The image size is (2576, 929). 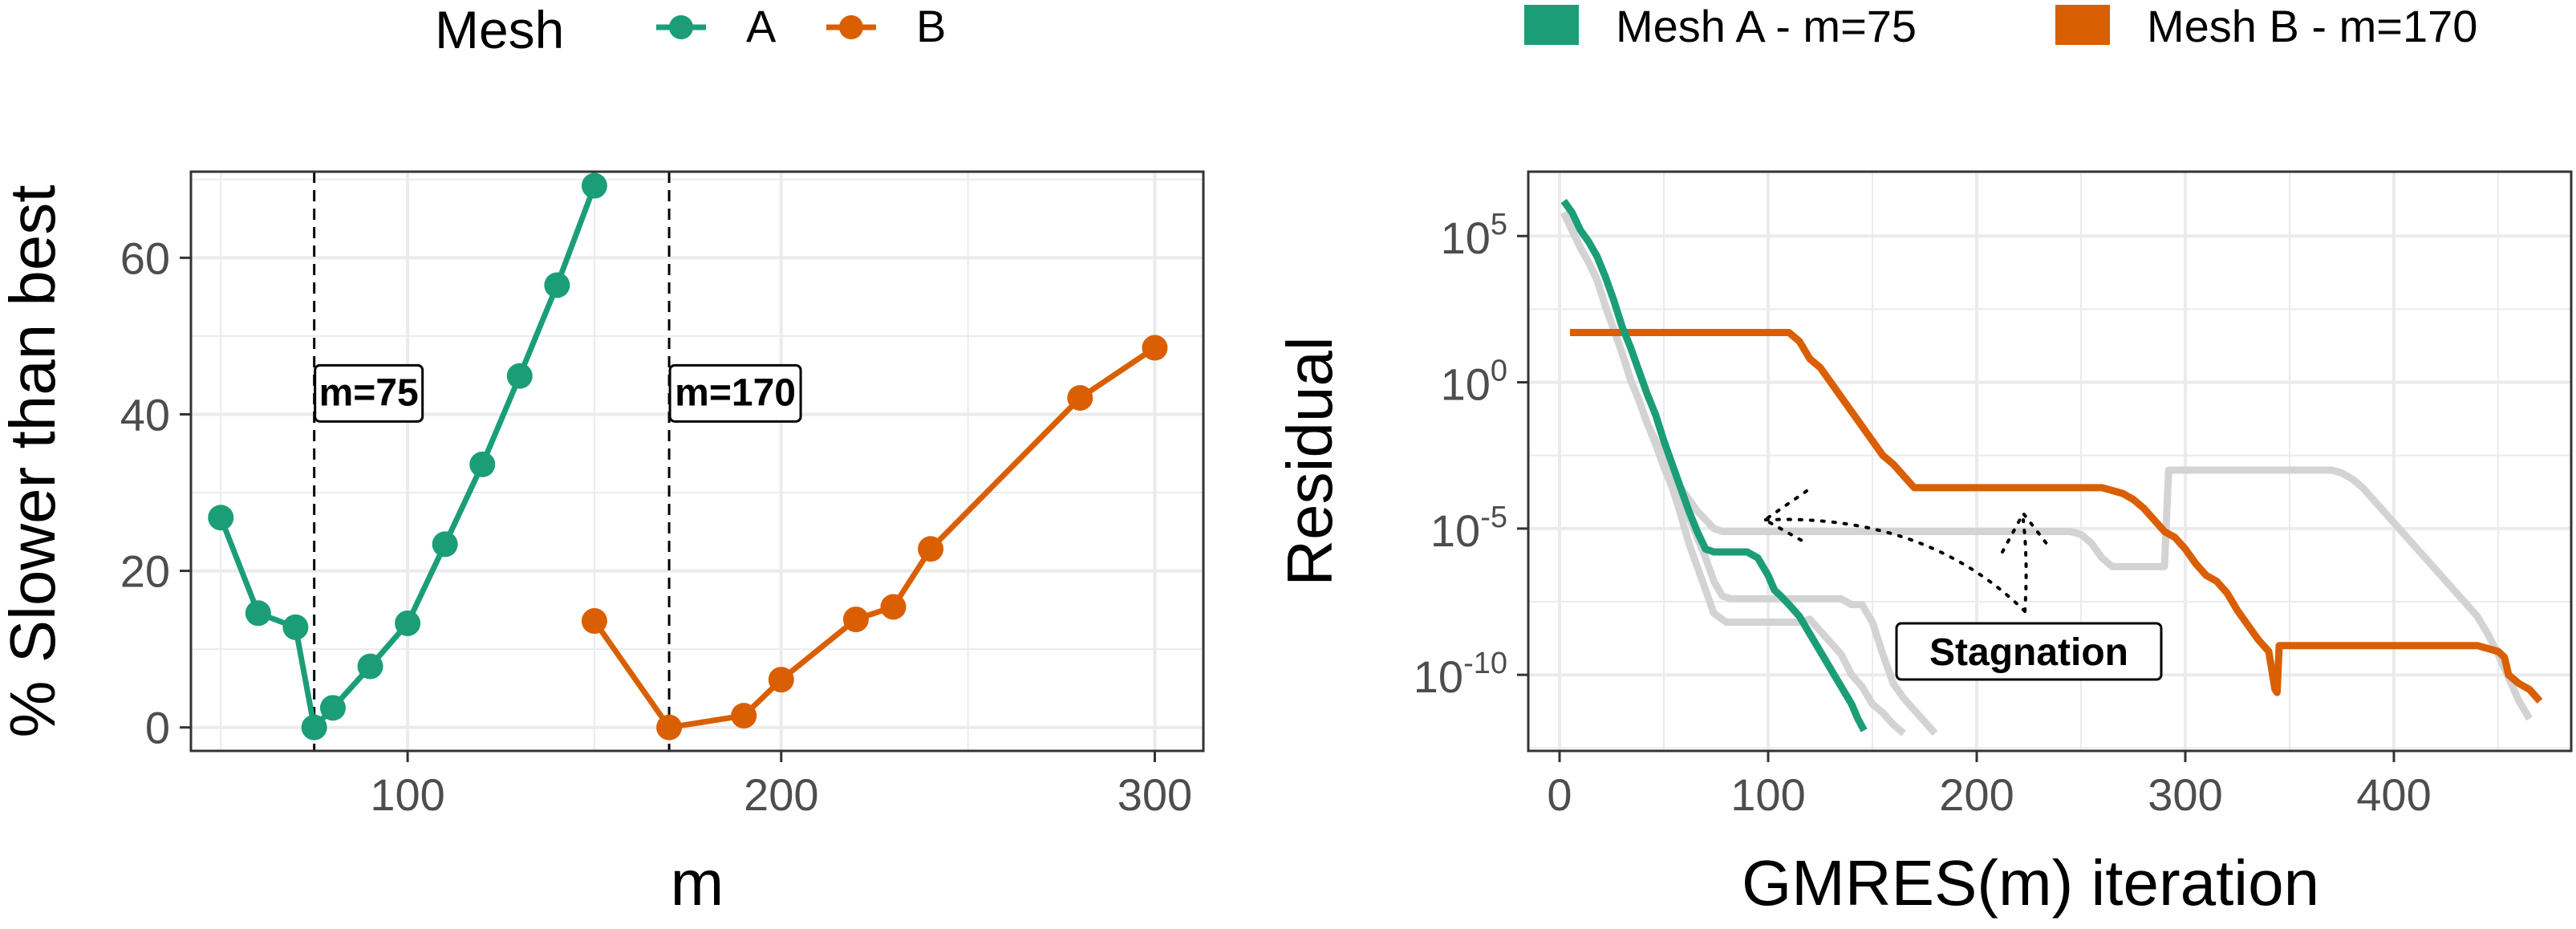 I want to click on stagnation-arrows, so click(x=1907, y=551).